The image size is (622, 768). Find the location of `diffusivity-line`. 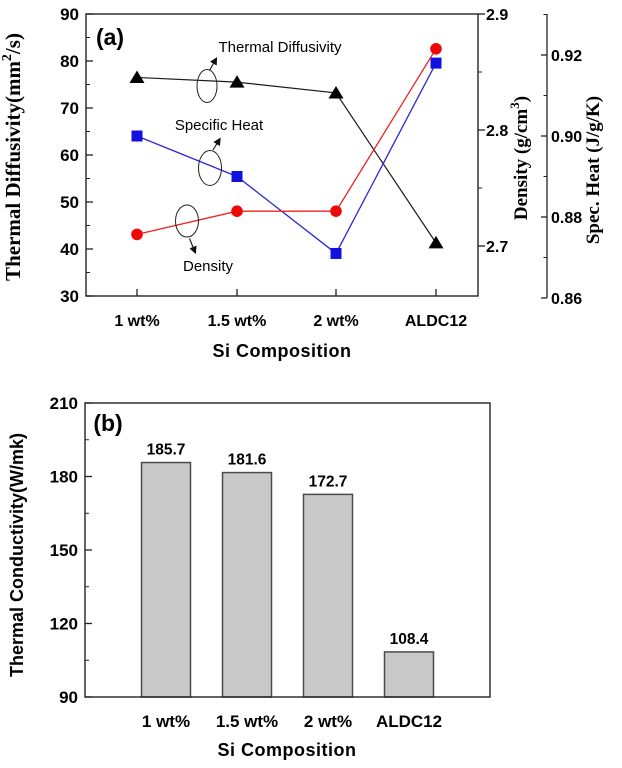

diffusivity-line is located at coordinates (286, 160).